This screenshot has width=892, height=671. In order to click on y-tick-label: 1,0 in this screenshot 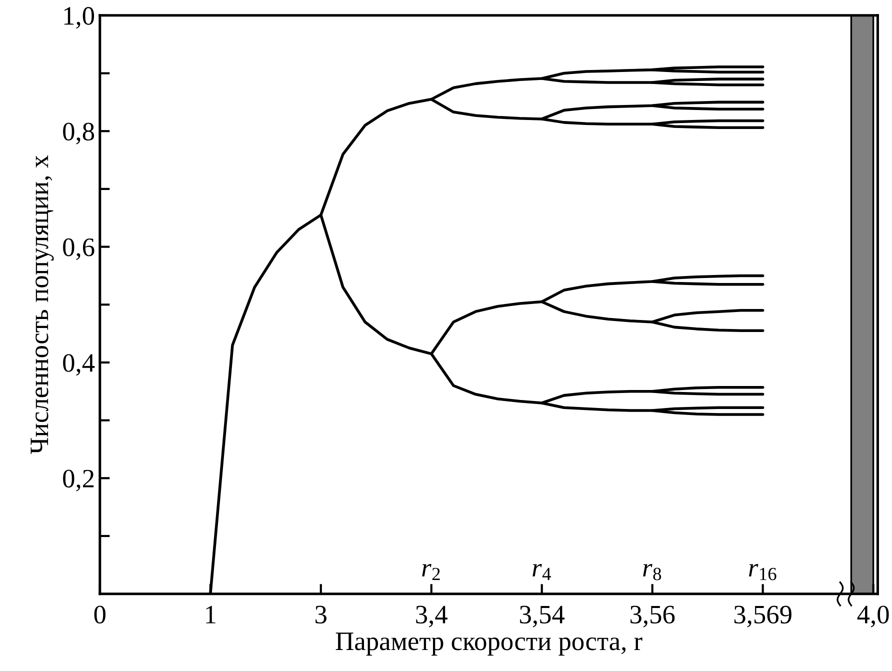, I will do `click(79, 18)`.